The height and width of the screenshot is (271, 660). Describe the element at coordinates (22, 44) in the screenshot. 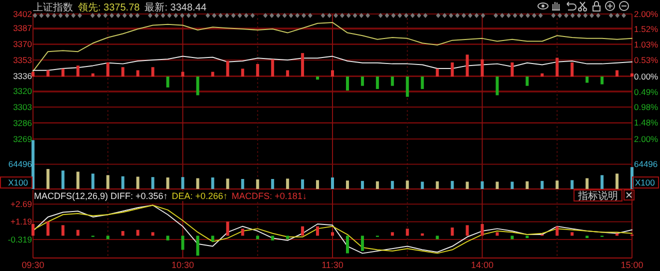

I see `y-tick-label: 3370` at that location.